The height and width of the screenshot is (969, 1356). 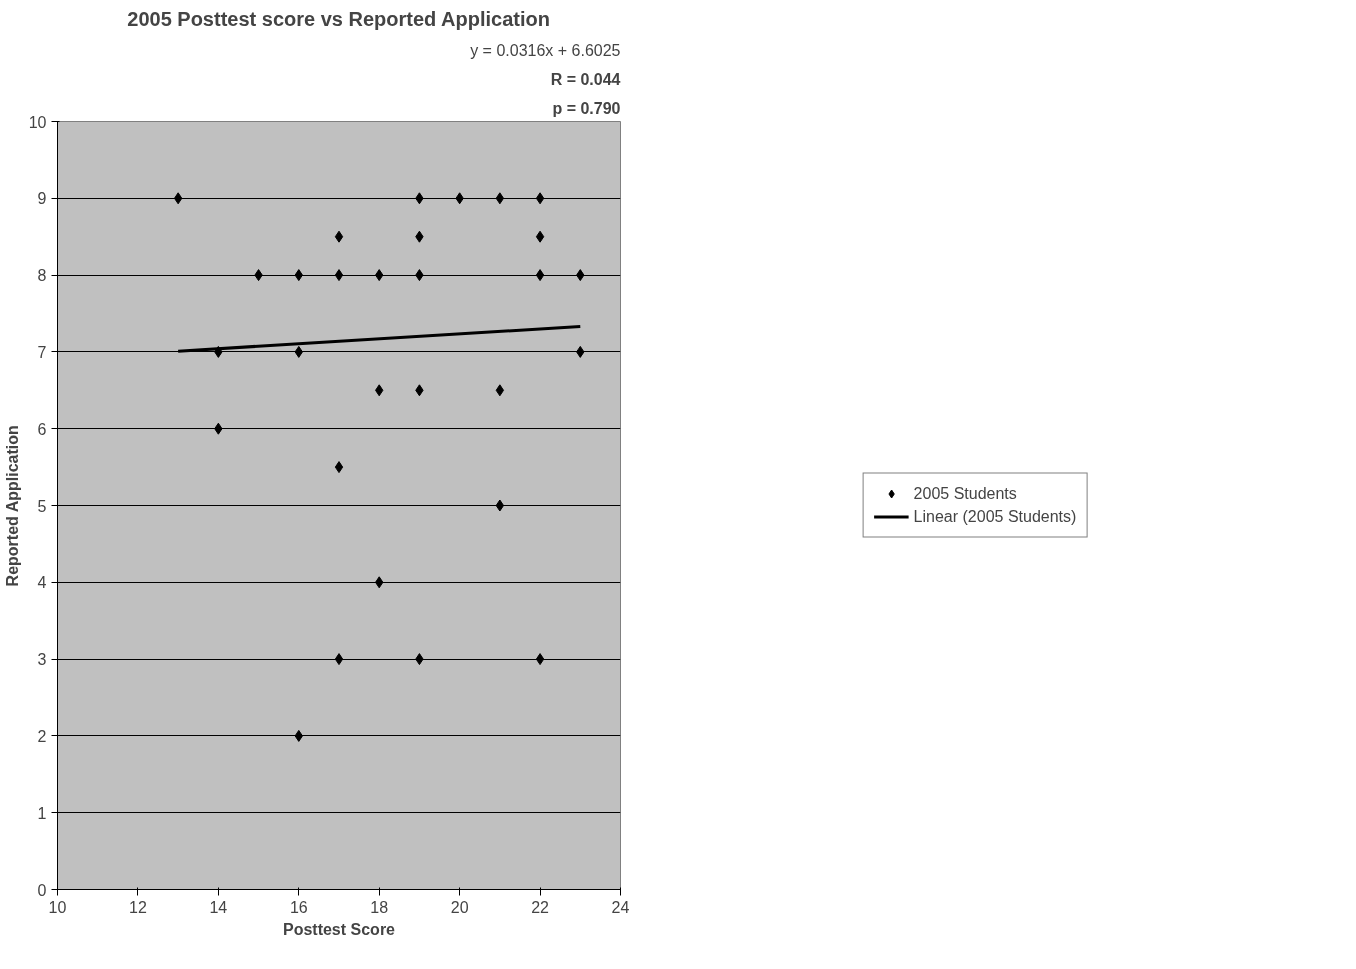 I want to click on text: p = 0.790, so click(x=586, y=108).